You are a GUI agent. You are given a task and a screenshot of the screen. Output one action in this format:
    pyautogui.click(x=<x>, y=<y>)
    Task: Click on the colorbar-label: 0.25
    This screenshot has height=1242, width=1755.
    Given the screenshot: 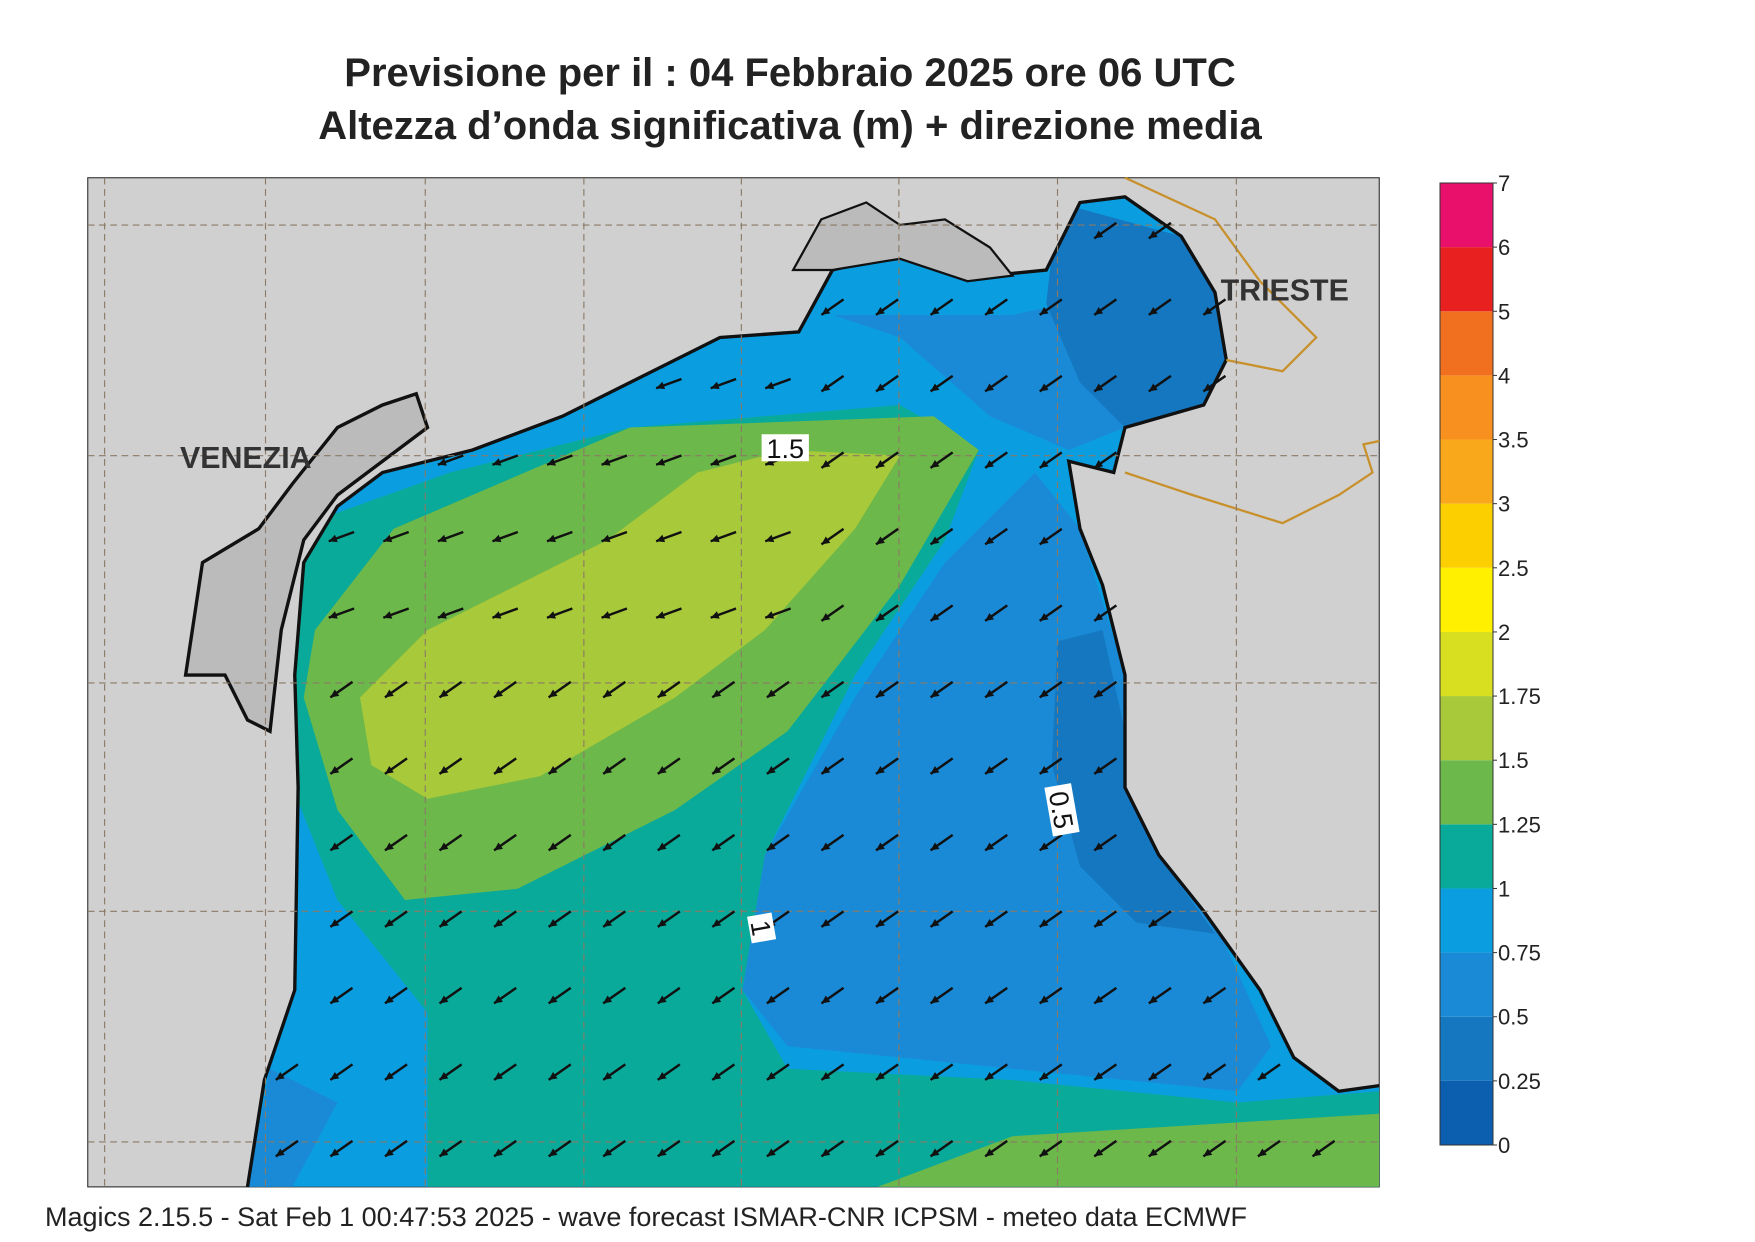 What is the action you would take?
    pyautogui.click(x=1519, y=1081)
    